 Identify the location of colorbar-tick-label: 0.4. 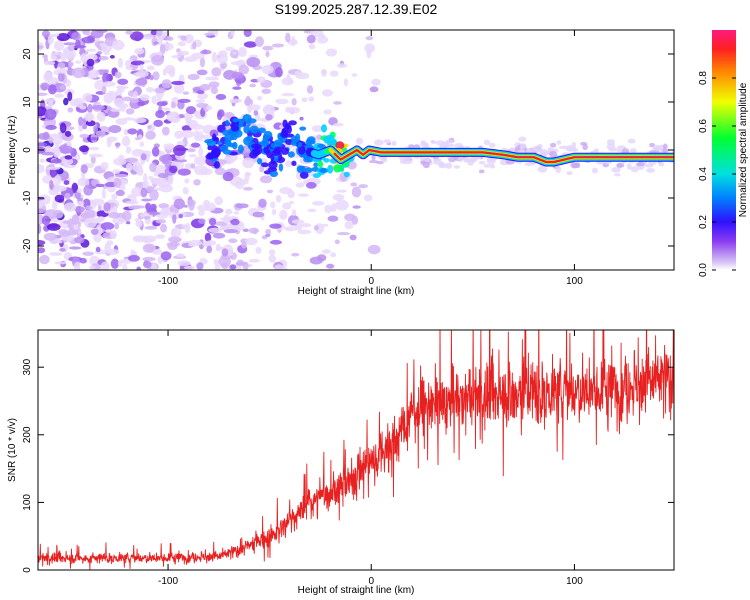
(703, 174).